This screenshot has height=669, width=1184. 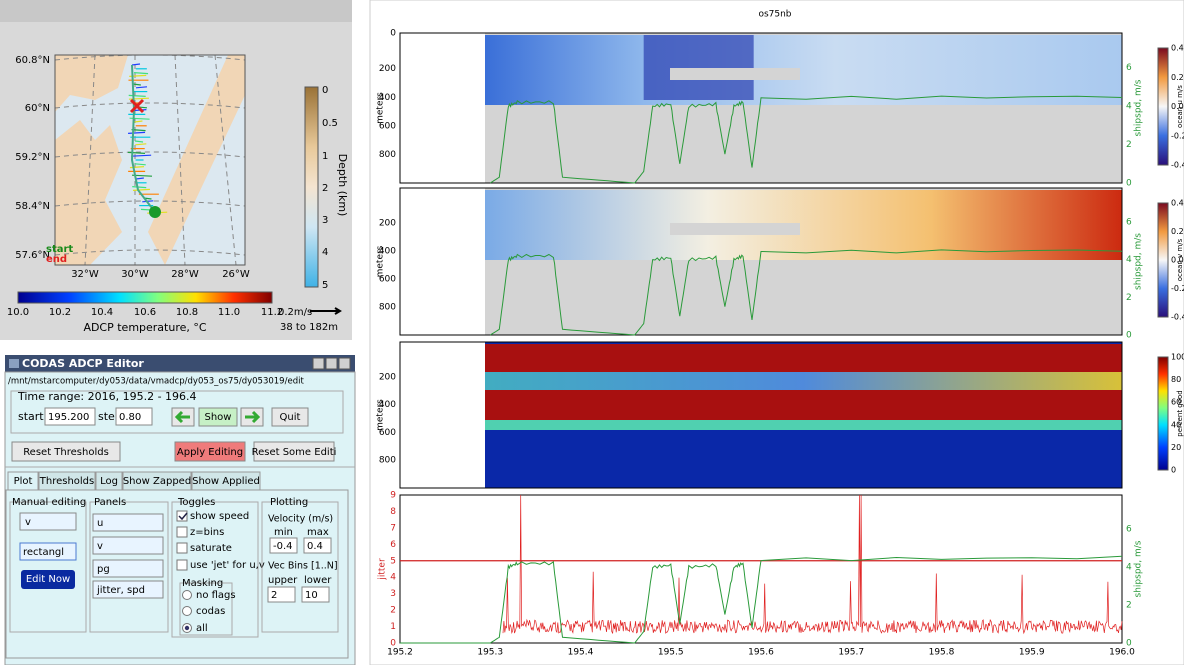 What do you see at coordinates (48, 579) in the screenshot?
I see `edit-now-button` at bounding box center [48, 579].